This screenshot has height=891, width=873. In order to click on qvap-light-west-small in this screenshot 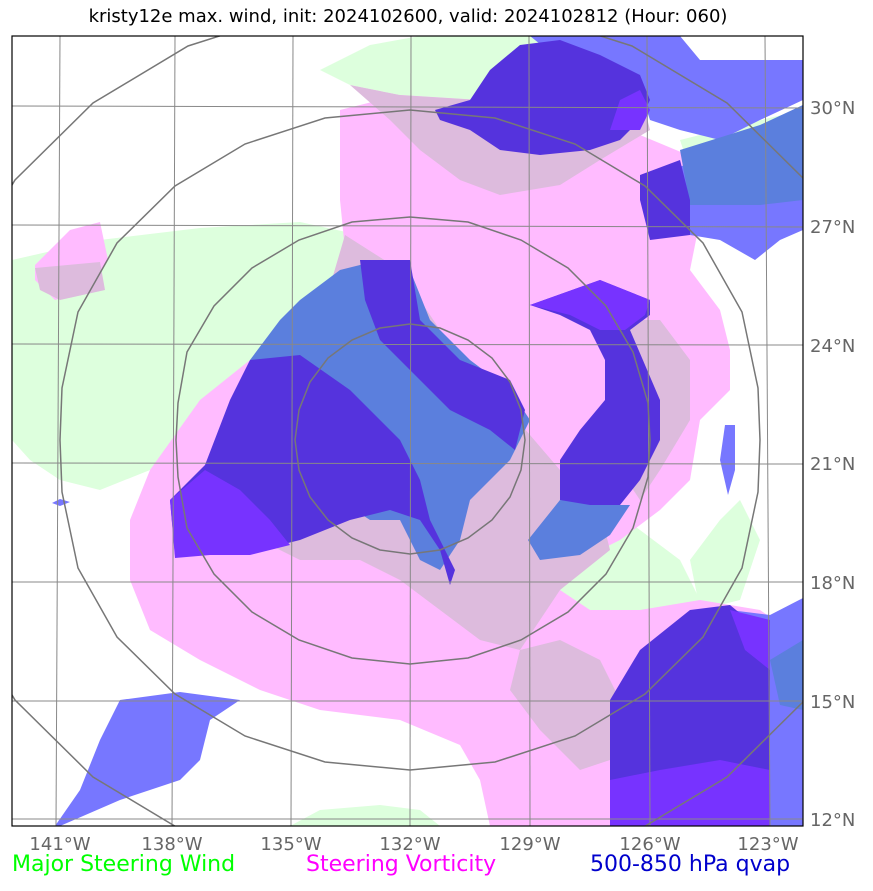, I will do `click(61, 502)`.